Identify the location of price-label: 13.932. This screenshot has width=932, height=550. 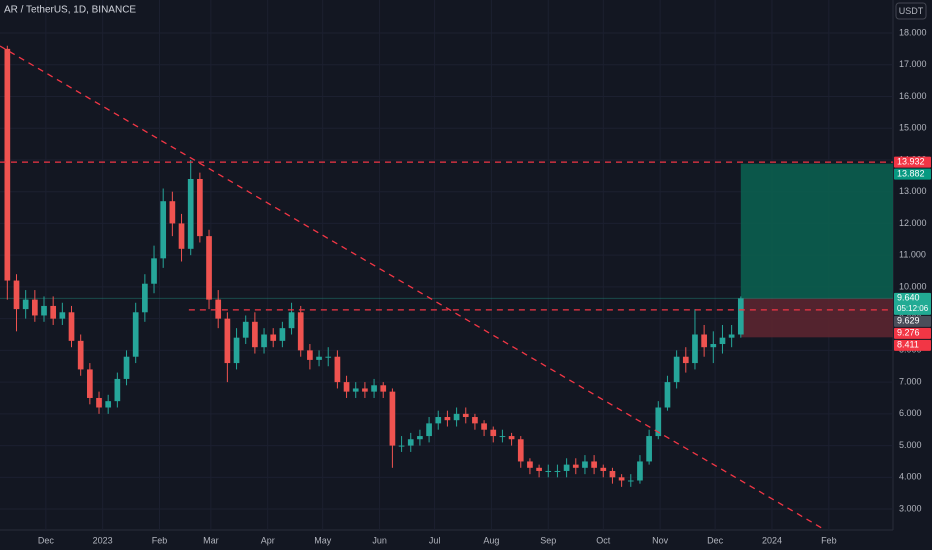
(911, 161).